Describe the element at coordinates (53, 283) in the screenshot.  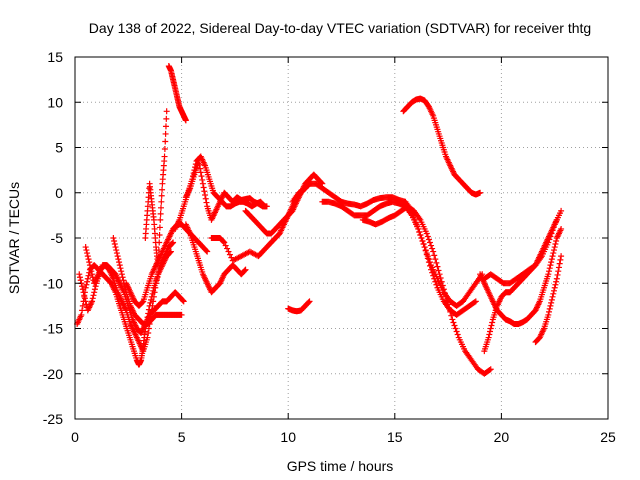
I see `y-tick-label: -10` at that location.